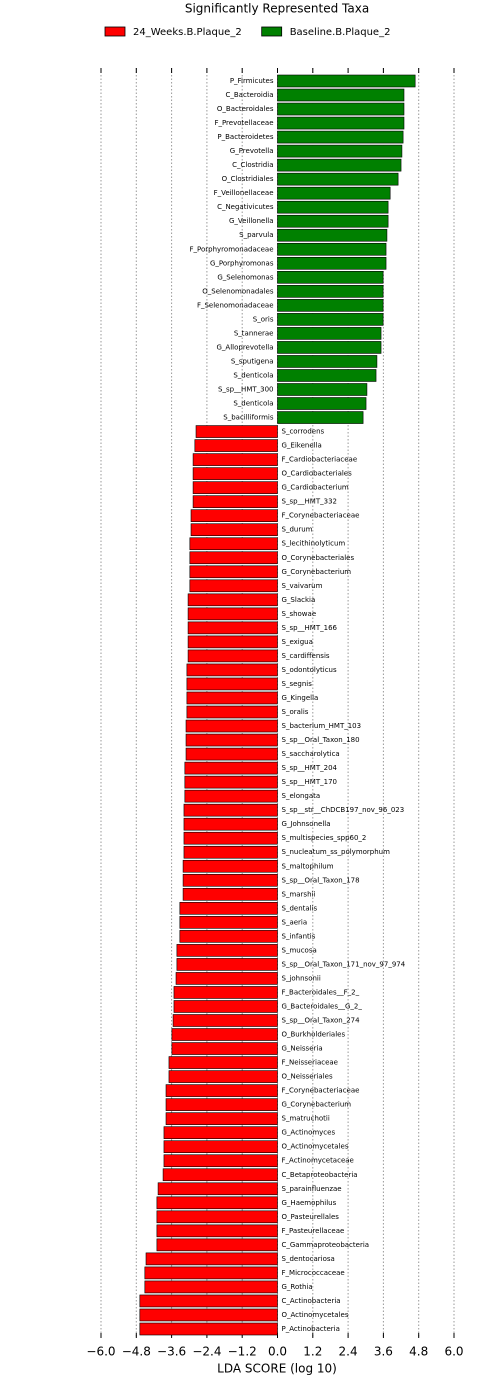 The height and width of the screenshot is (1386, 504). I want to click on category-label: O_Corynebacteriales, so click(318, 558).